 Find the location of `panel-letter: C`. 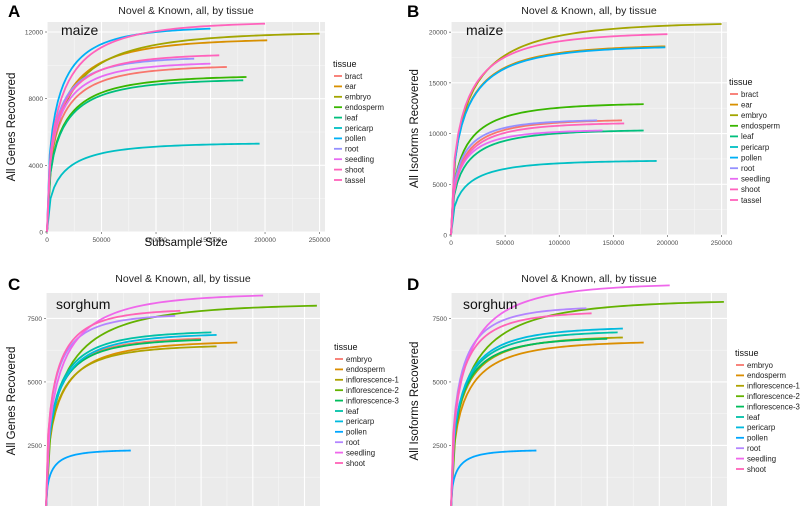

panel-letter: C is located at coordinates (14, 284).